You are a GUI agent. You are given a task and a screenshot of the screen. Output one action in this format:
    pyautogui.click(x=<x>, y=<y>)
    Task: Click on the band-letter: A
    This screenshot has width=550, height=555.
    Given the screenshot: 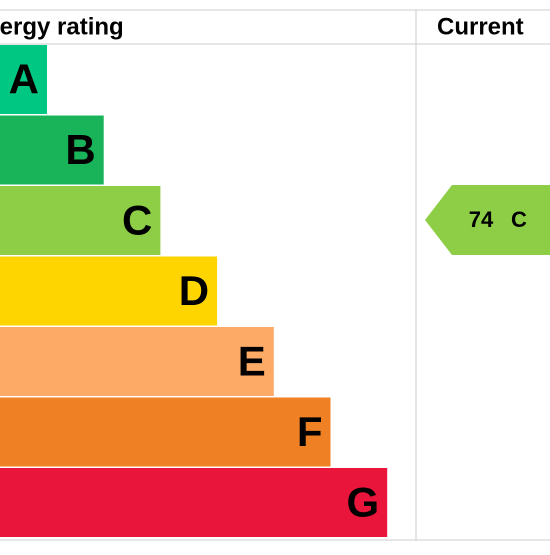 What is the action you would take?
    pyautogui.click(x=24, y=79)
    